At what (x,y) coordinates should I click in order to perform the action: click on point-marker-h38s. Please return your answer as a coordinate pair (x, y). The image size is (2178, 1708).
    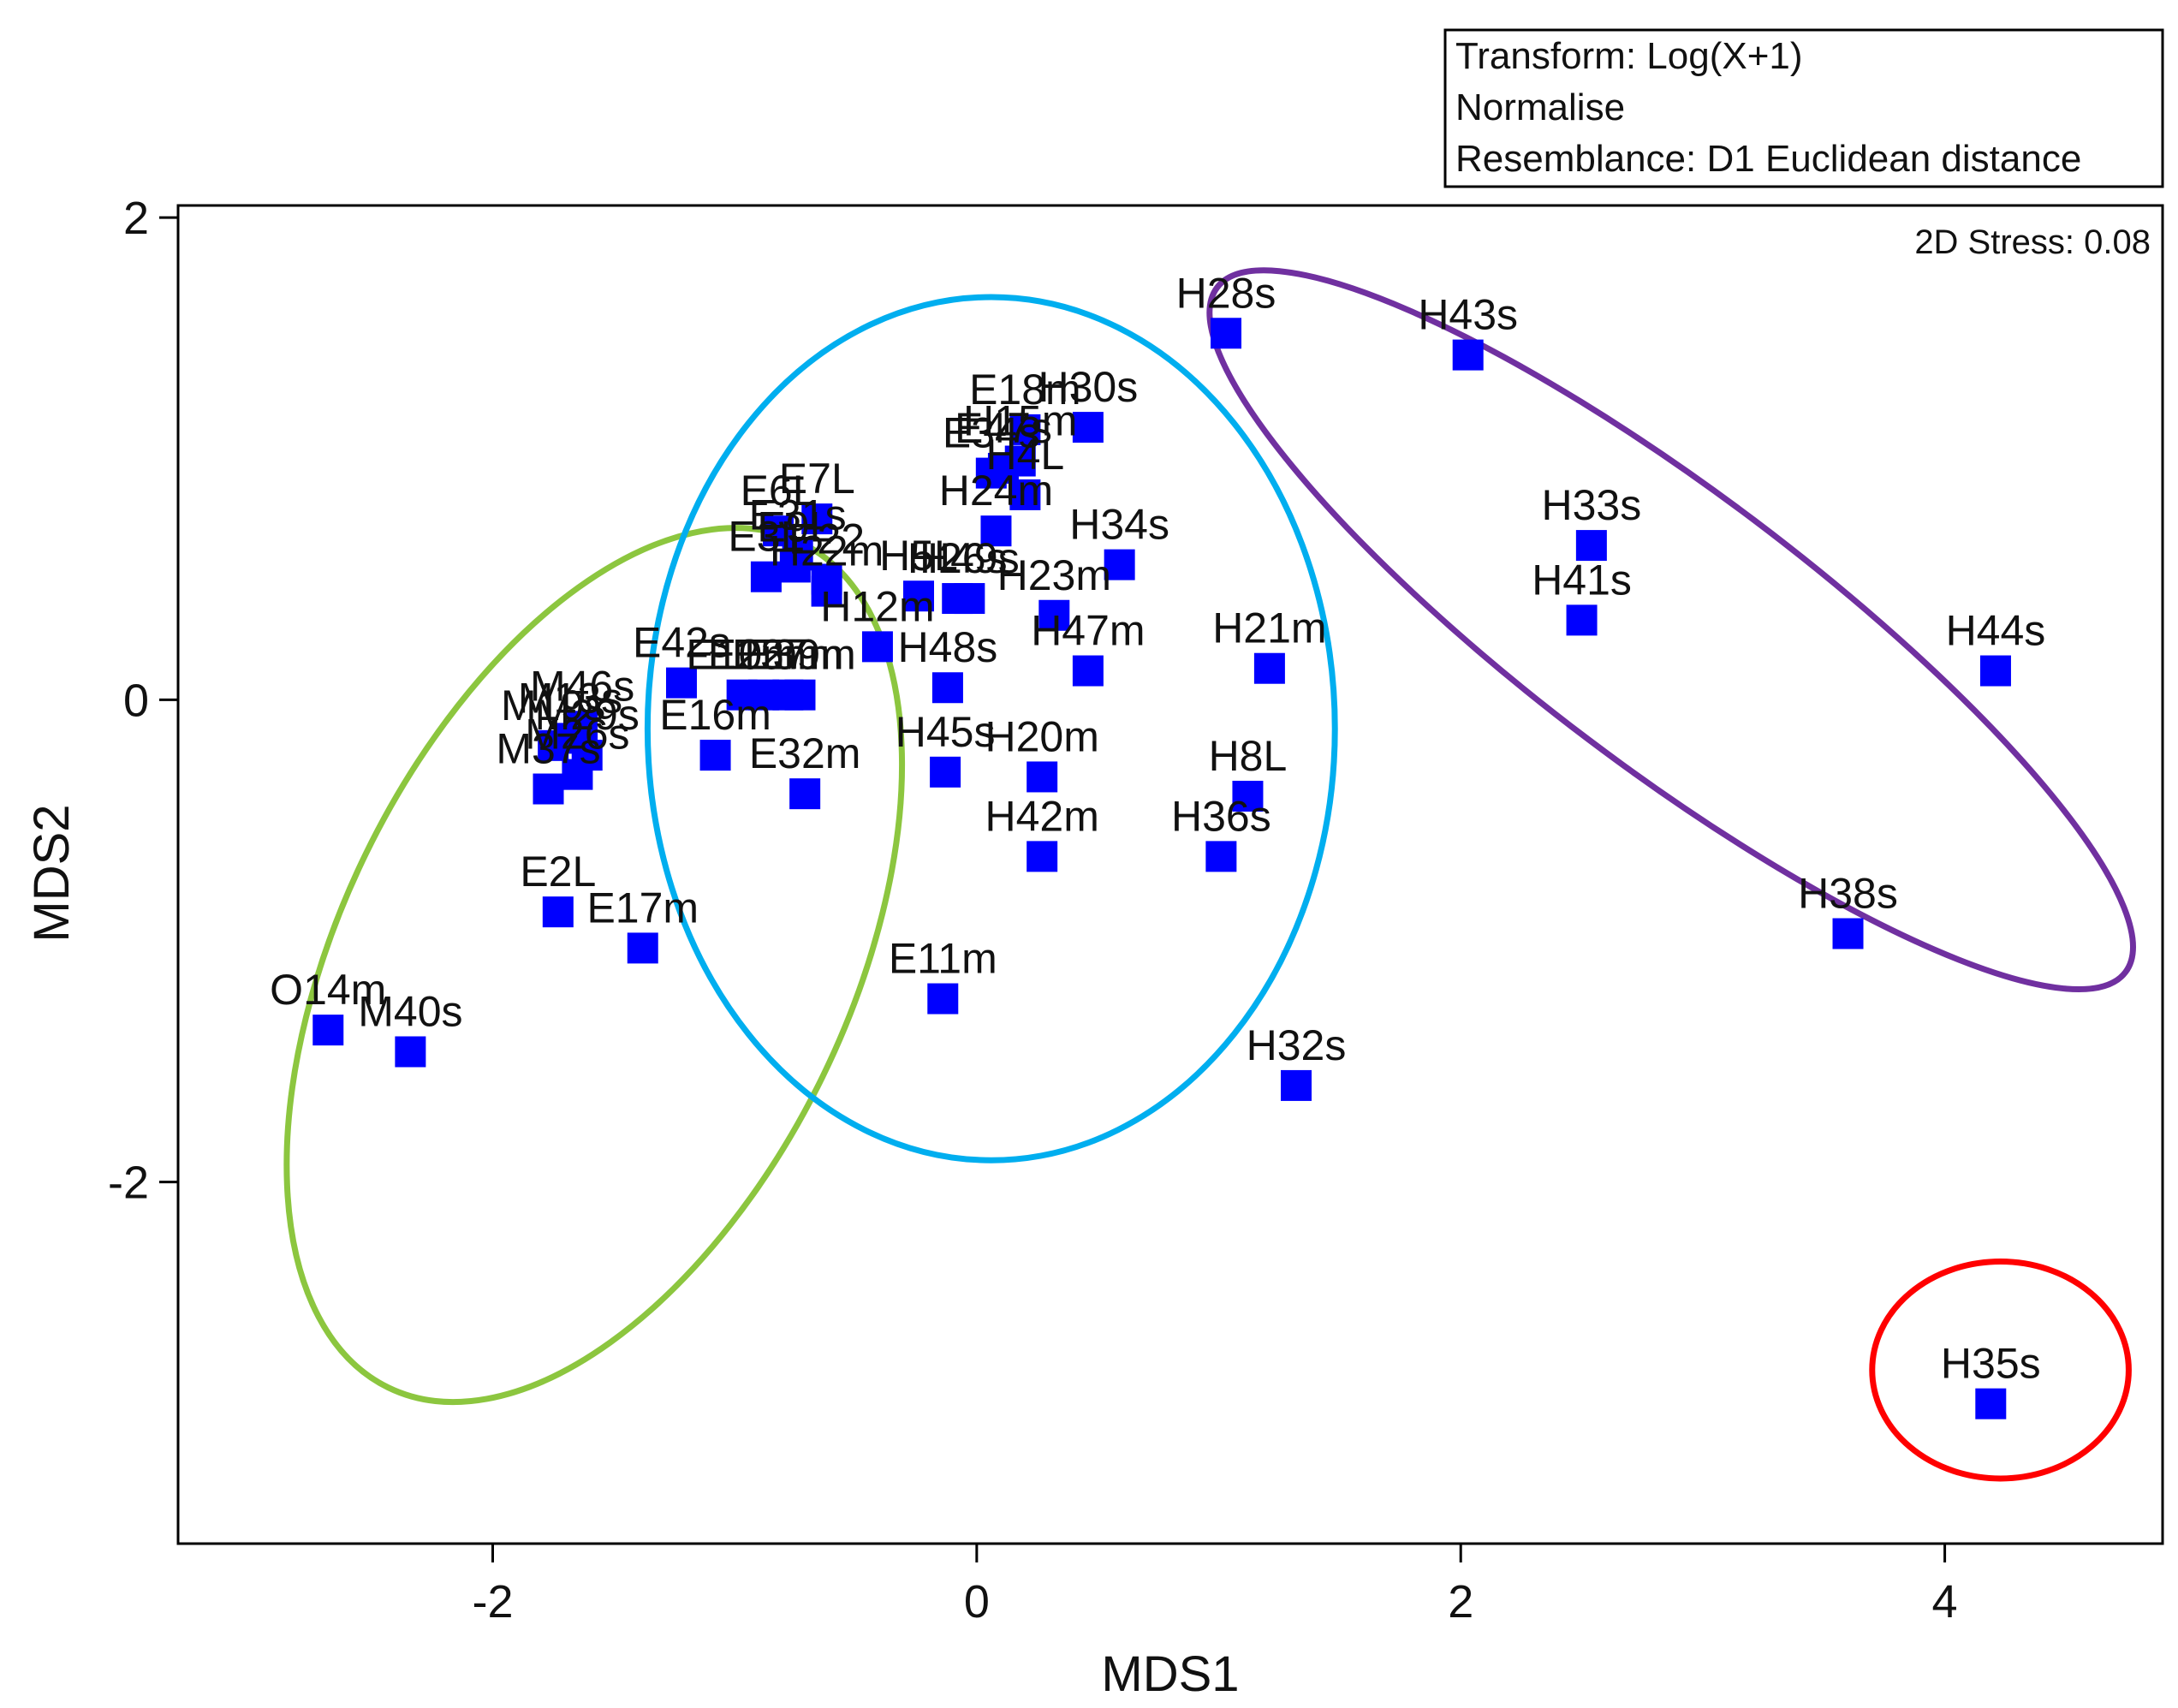
    Looking at the image, I should click on (1848, 933).